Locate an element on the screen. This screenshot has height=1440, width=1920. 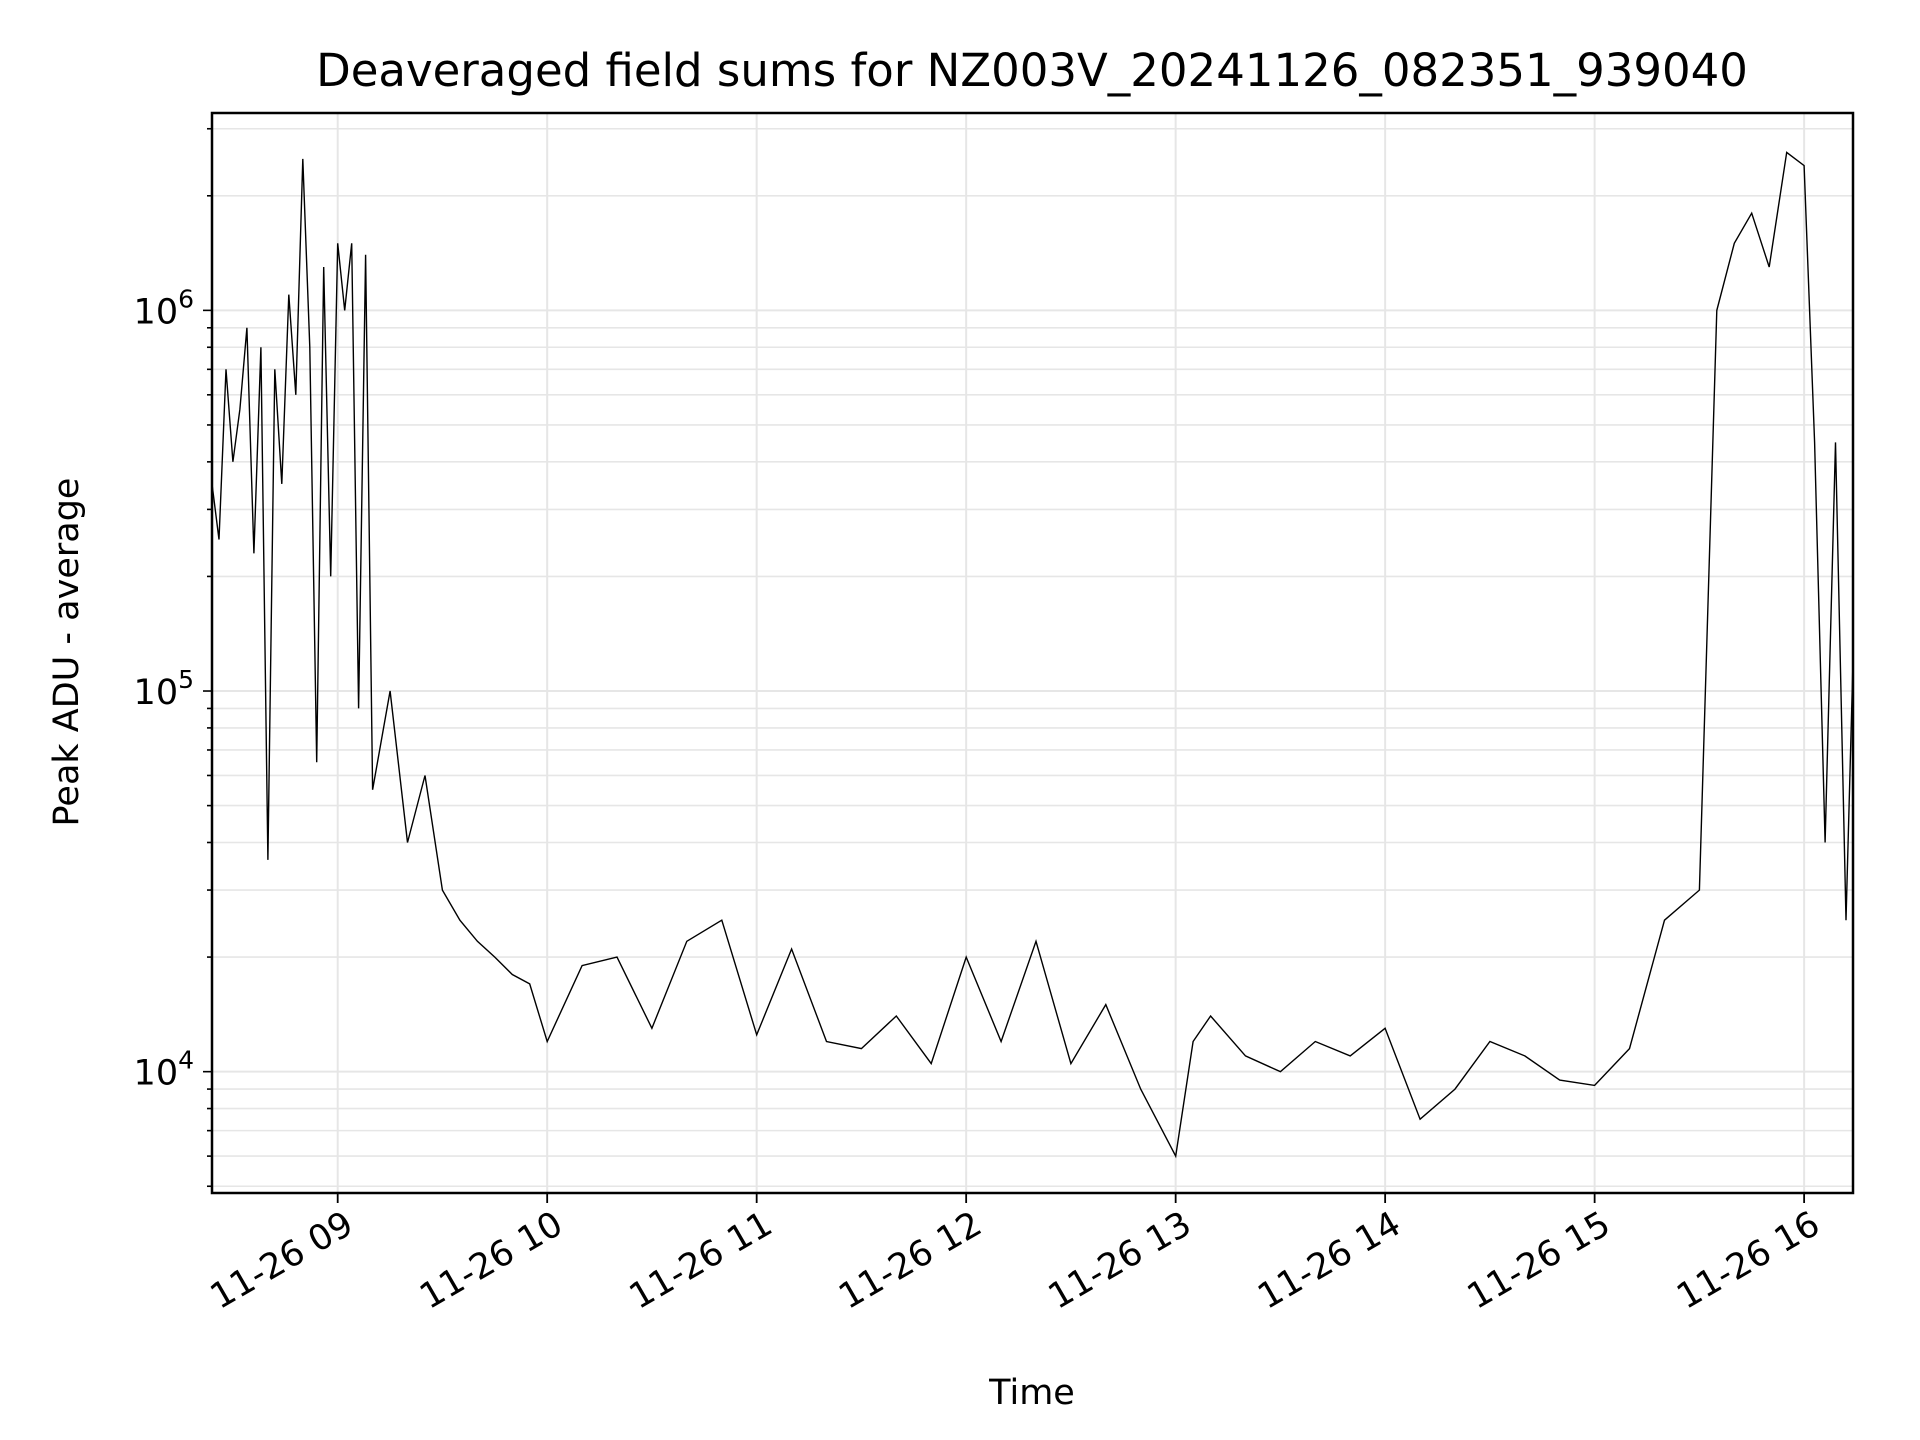
x-axis-label: Time is located at coordinates (1031, 1393).